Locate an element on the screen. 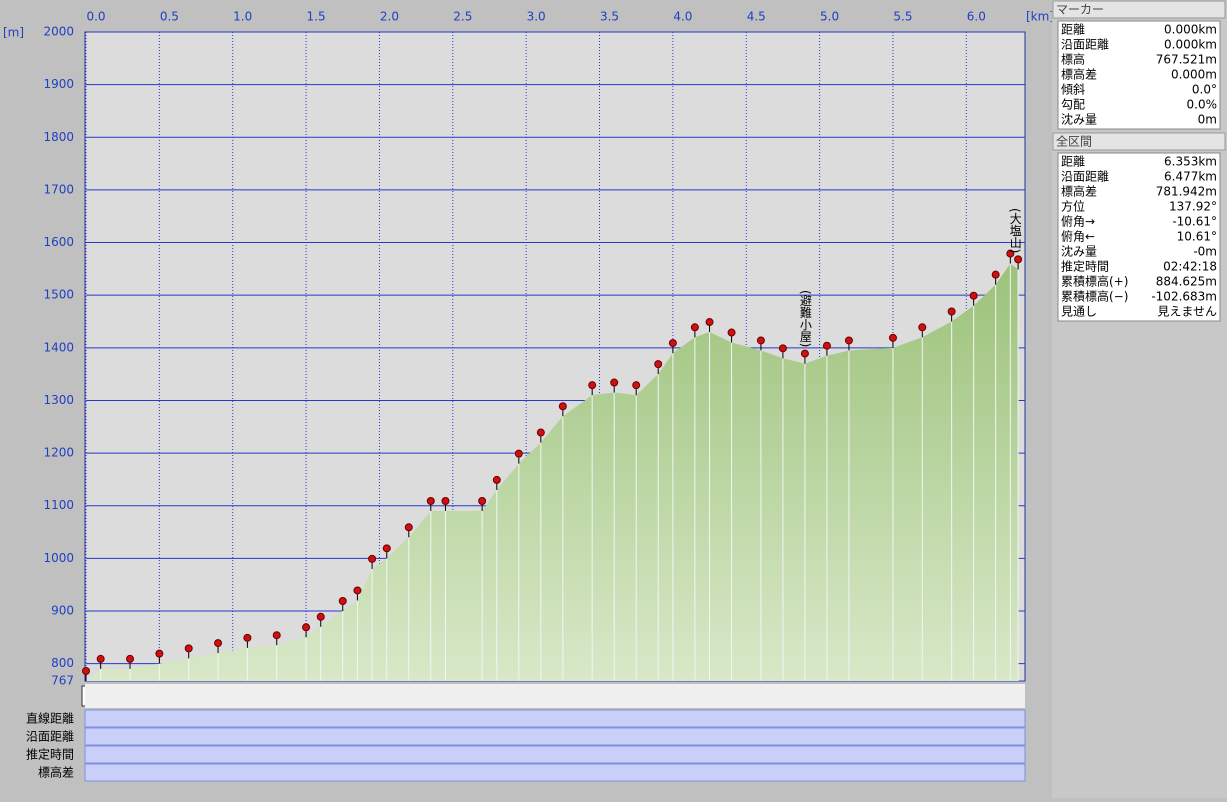 The height and width of the screenshot is (802, 1227). y-tick-label: 800 is located at coordinates (62, 663).